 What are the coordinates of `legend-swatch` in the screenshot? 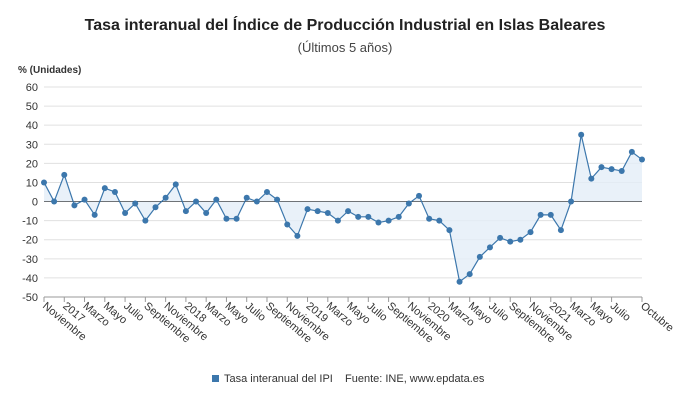 It's located at (215, 378).